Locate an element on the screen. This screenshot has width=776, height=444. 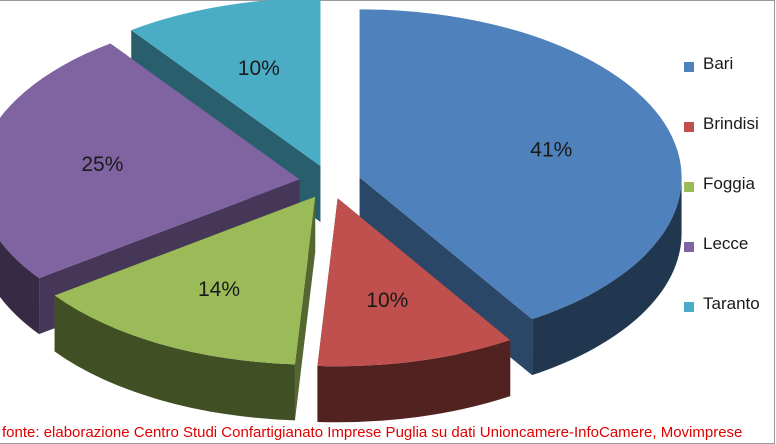
data-label-foggia: 14% is located at coordinates (219, 289).